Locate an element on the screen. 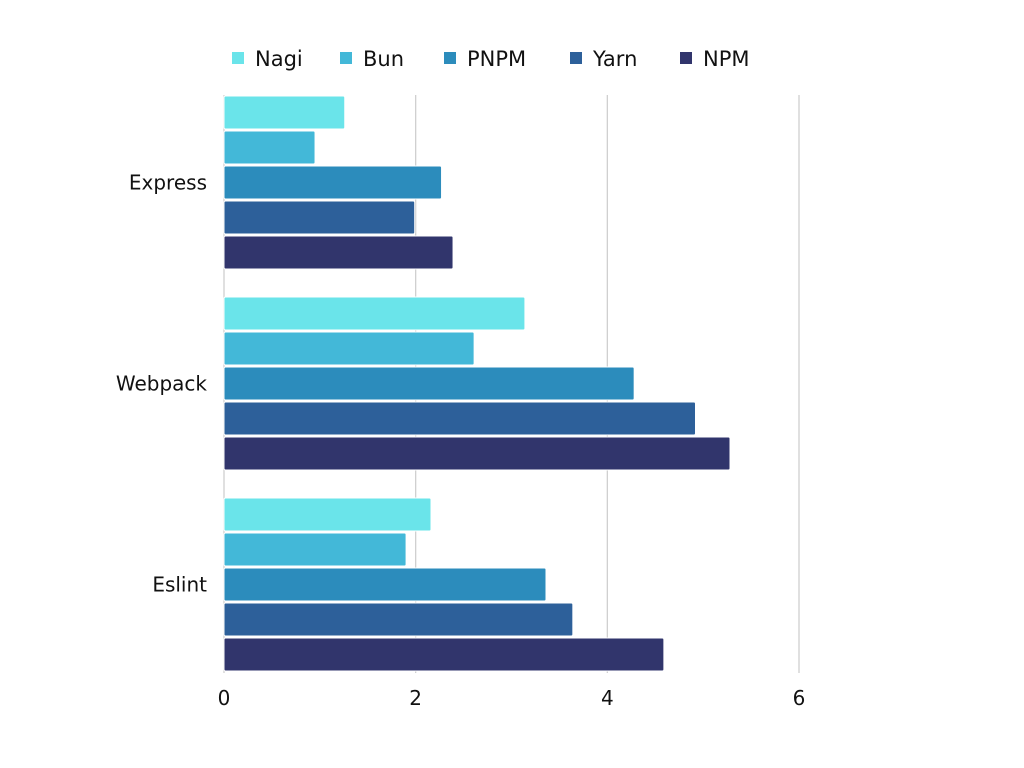 This screenshot has width=1024, height=768. x-tick-label-0: 0 is located at coordinates (224, 698).